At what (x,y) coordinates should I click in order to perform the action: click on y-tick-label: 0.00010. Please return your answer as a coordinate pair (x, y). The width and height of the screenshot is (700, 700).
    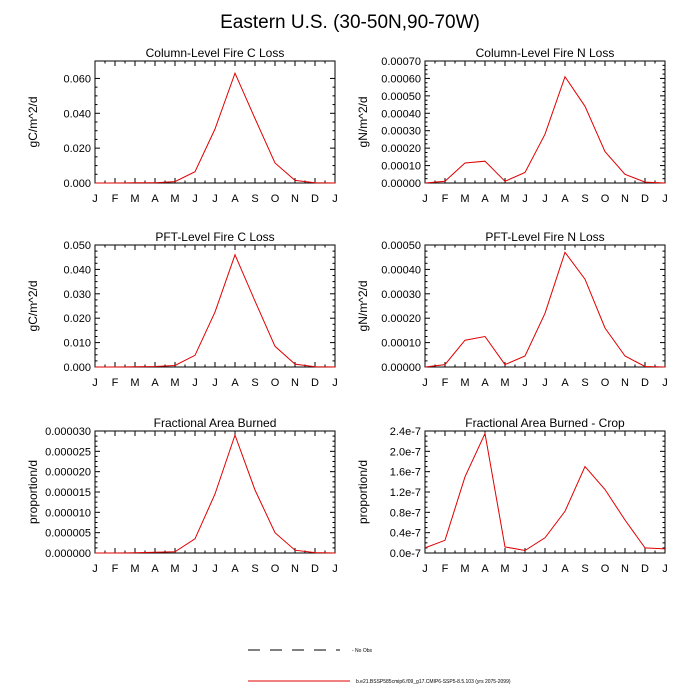
    Looking at the image, I should click on (401, 344).